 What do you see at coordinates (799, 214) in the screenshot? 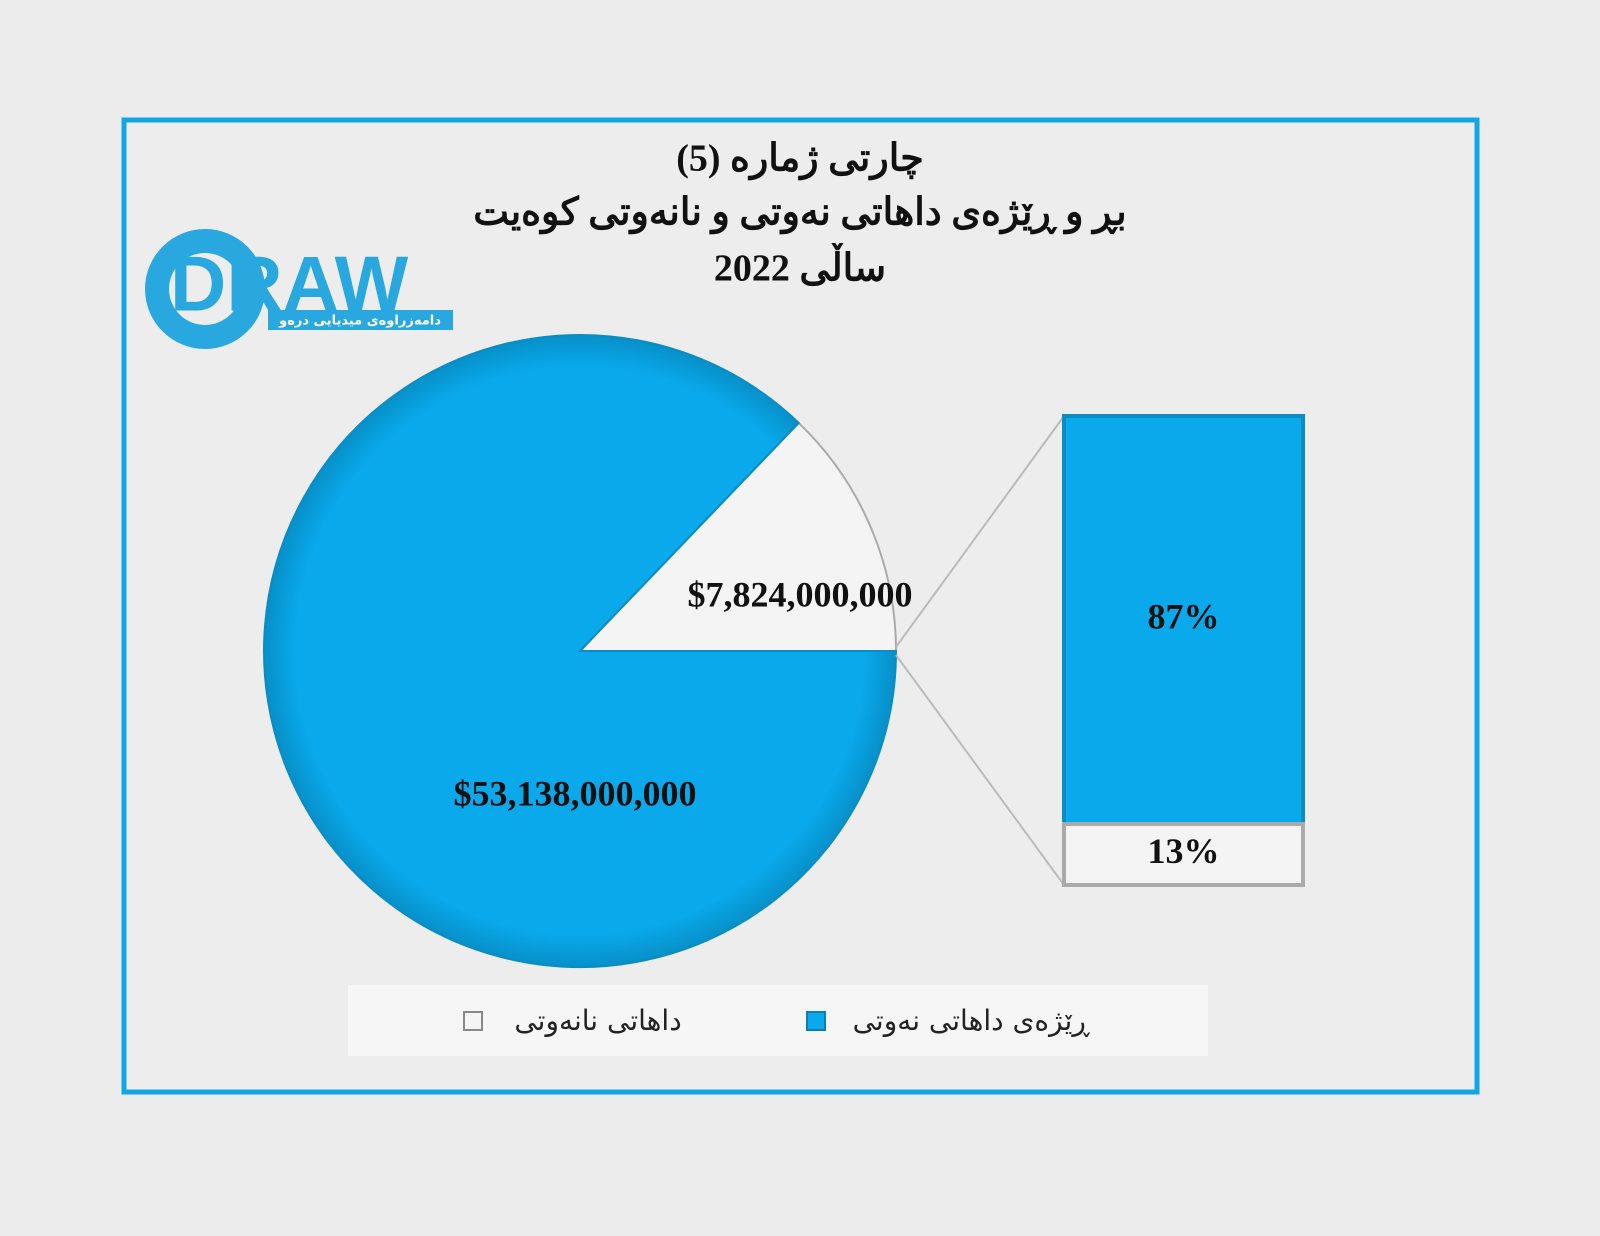
I see `chart-title: بڕ و ڕێژەی داهاتی نەوتی و نانەوتی کوەیت` at bounding box center [799, 214].